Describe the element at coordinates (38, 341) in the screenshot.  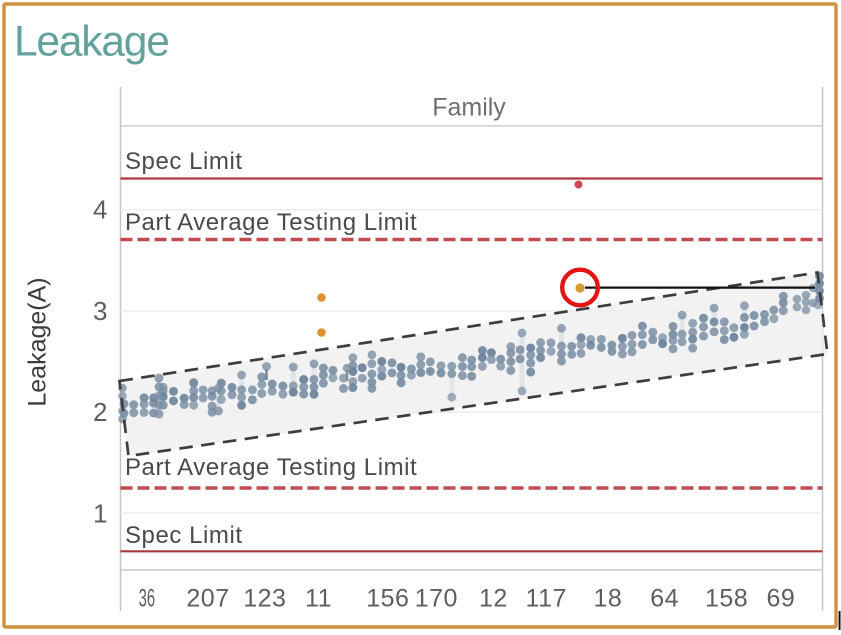
I see `svg-text: Leakage(A)` at that location.